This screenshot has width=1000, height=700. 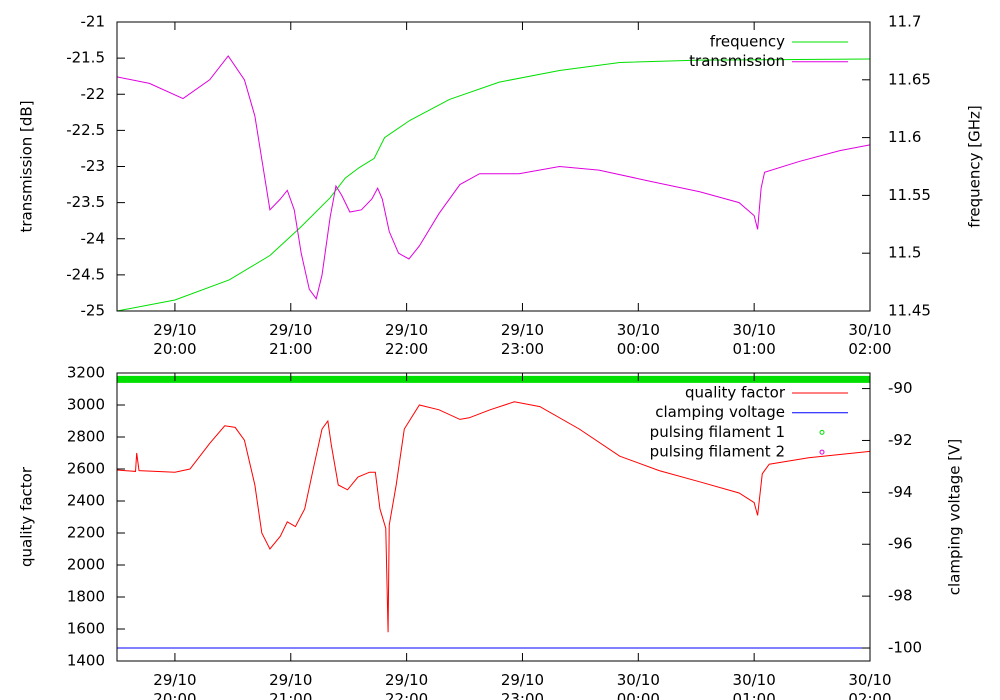 I want to click on y-tick-label: -25, so click(x=93, y=311).